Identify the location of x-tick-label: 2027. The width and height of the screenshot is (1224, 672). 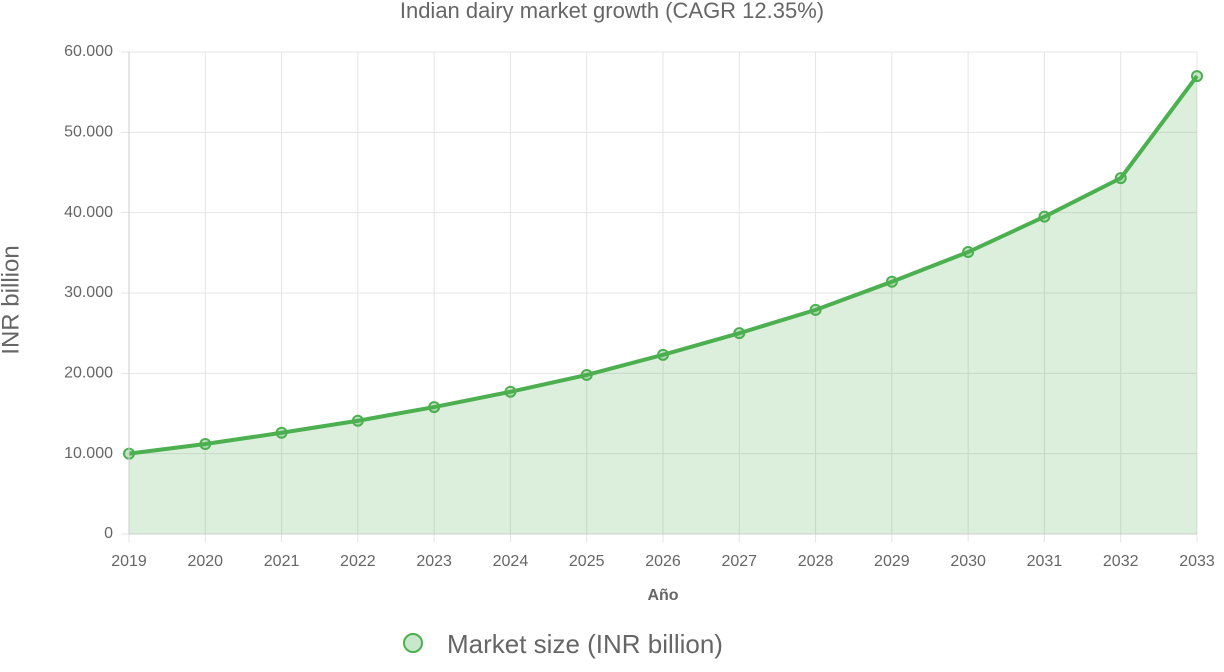
(739, 561).